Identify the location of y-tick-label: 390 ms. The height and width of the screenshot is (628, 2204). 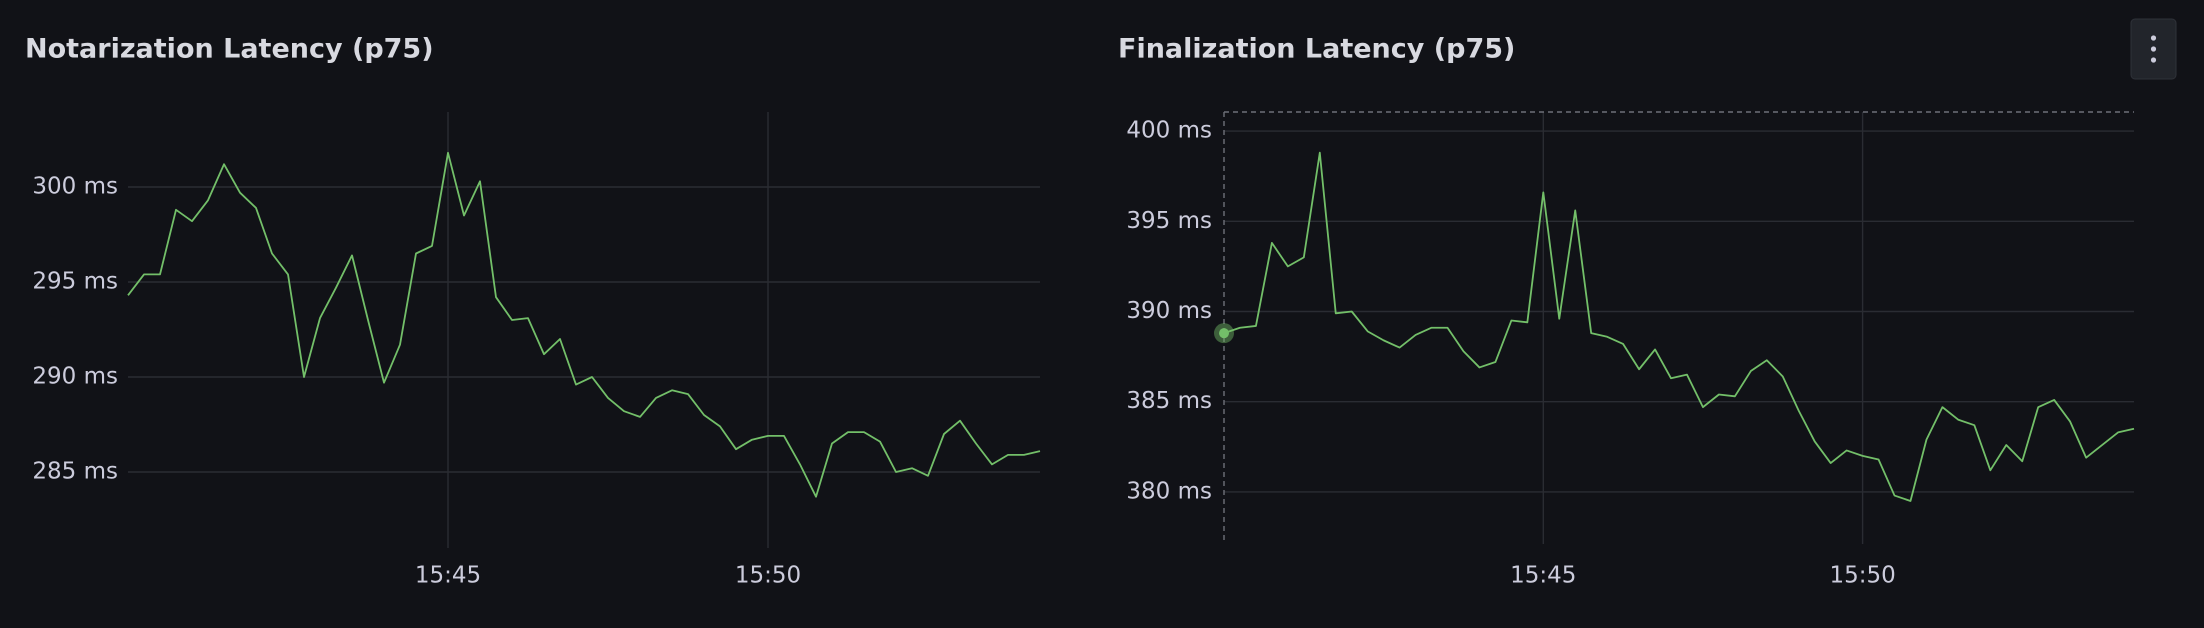
(1169, 311).